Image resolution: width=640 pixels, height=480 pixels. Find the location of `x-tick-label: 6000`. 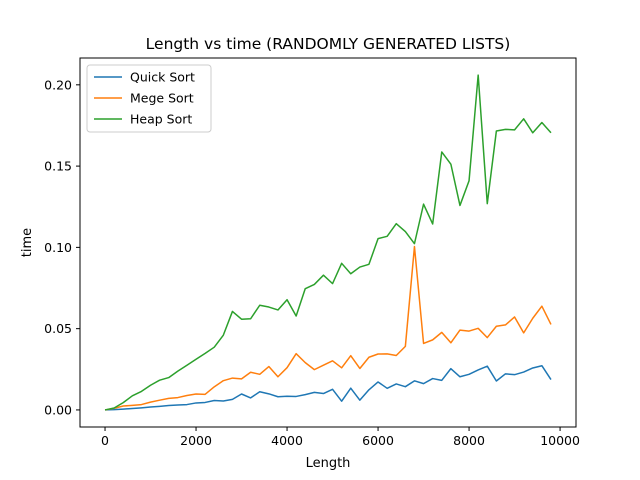

x-tick-label: 6000 is located at coordinates (378, 440).